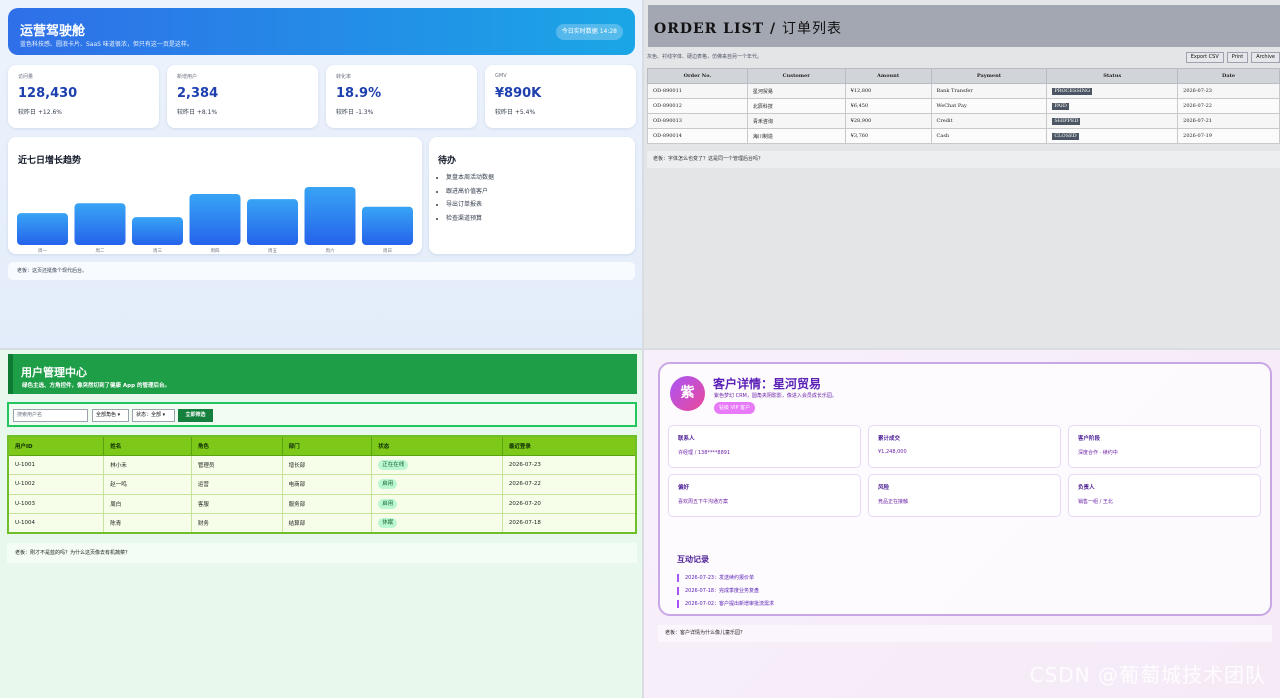 This screenshot has height=698, width=1280. Describe the element at coordinates (1112, 76) in the screenshot. I see `column-header: Status` at that location.